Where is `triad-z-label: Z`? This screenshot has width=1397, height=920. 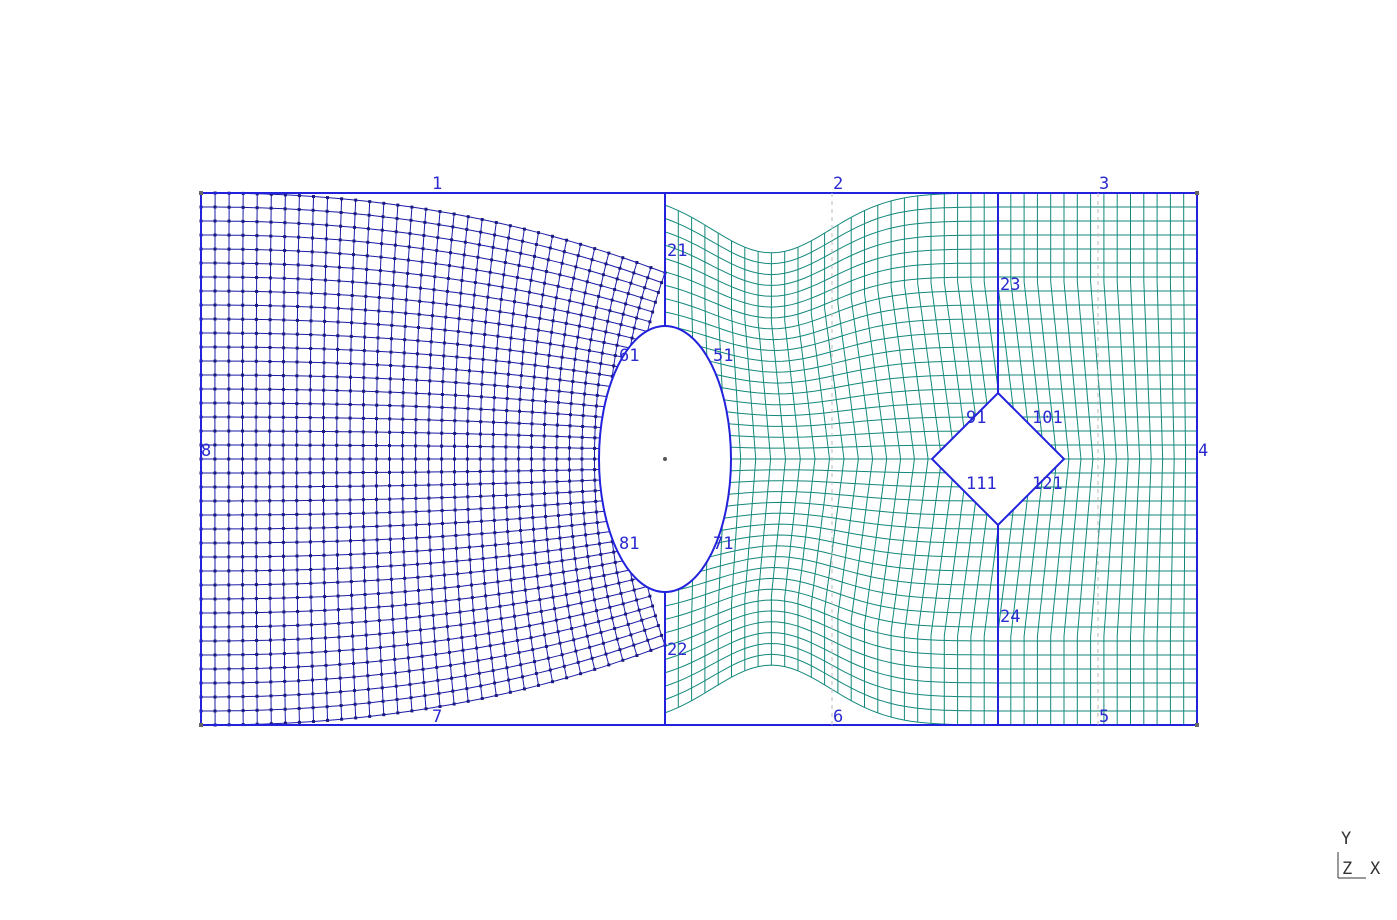 triad-z-label: Z is located at coordinates (1347, 869).